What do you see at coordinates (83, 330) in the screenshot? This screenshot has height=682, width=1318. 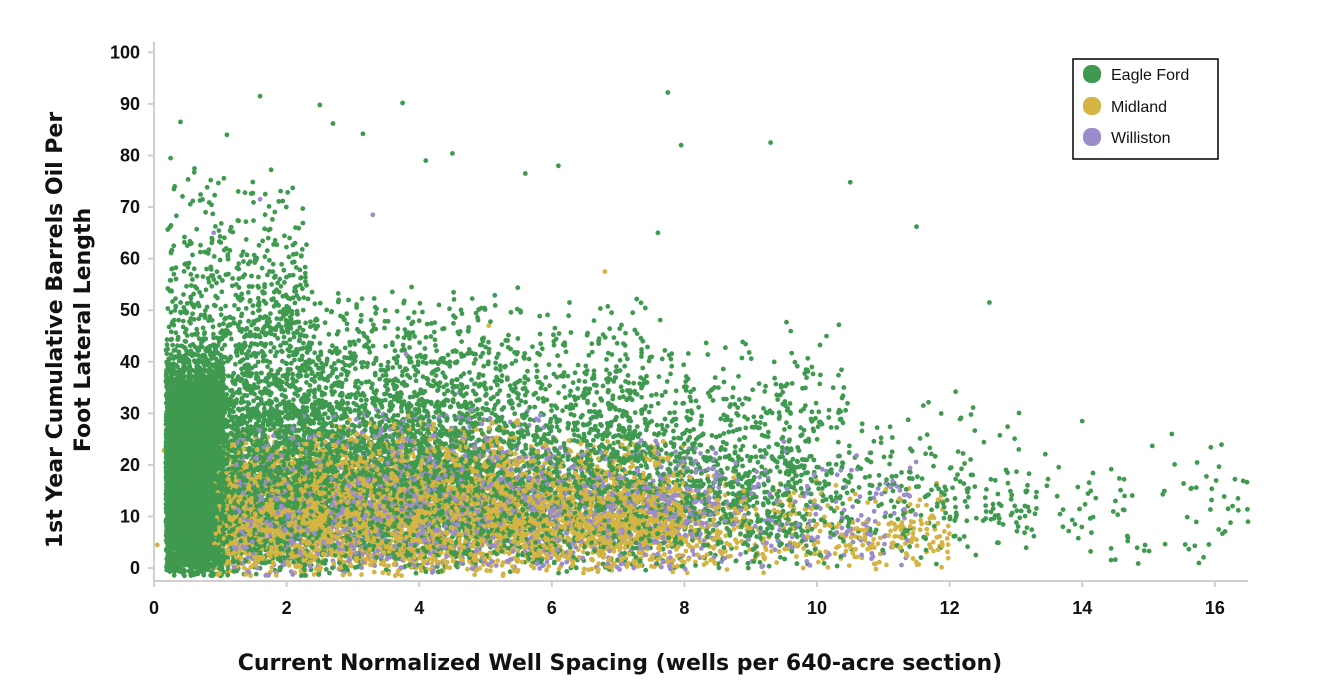 I see `y-axis-title-line-2: Foot Lateral Length` at bounding box center [83, 330].